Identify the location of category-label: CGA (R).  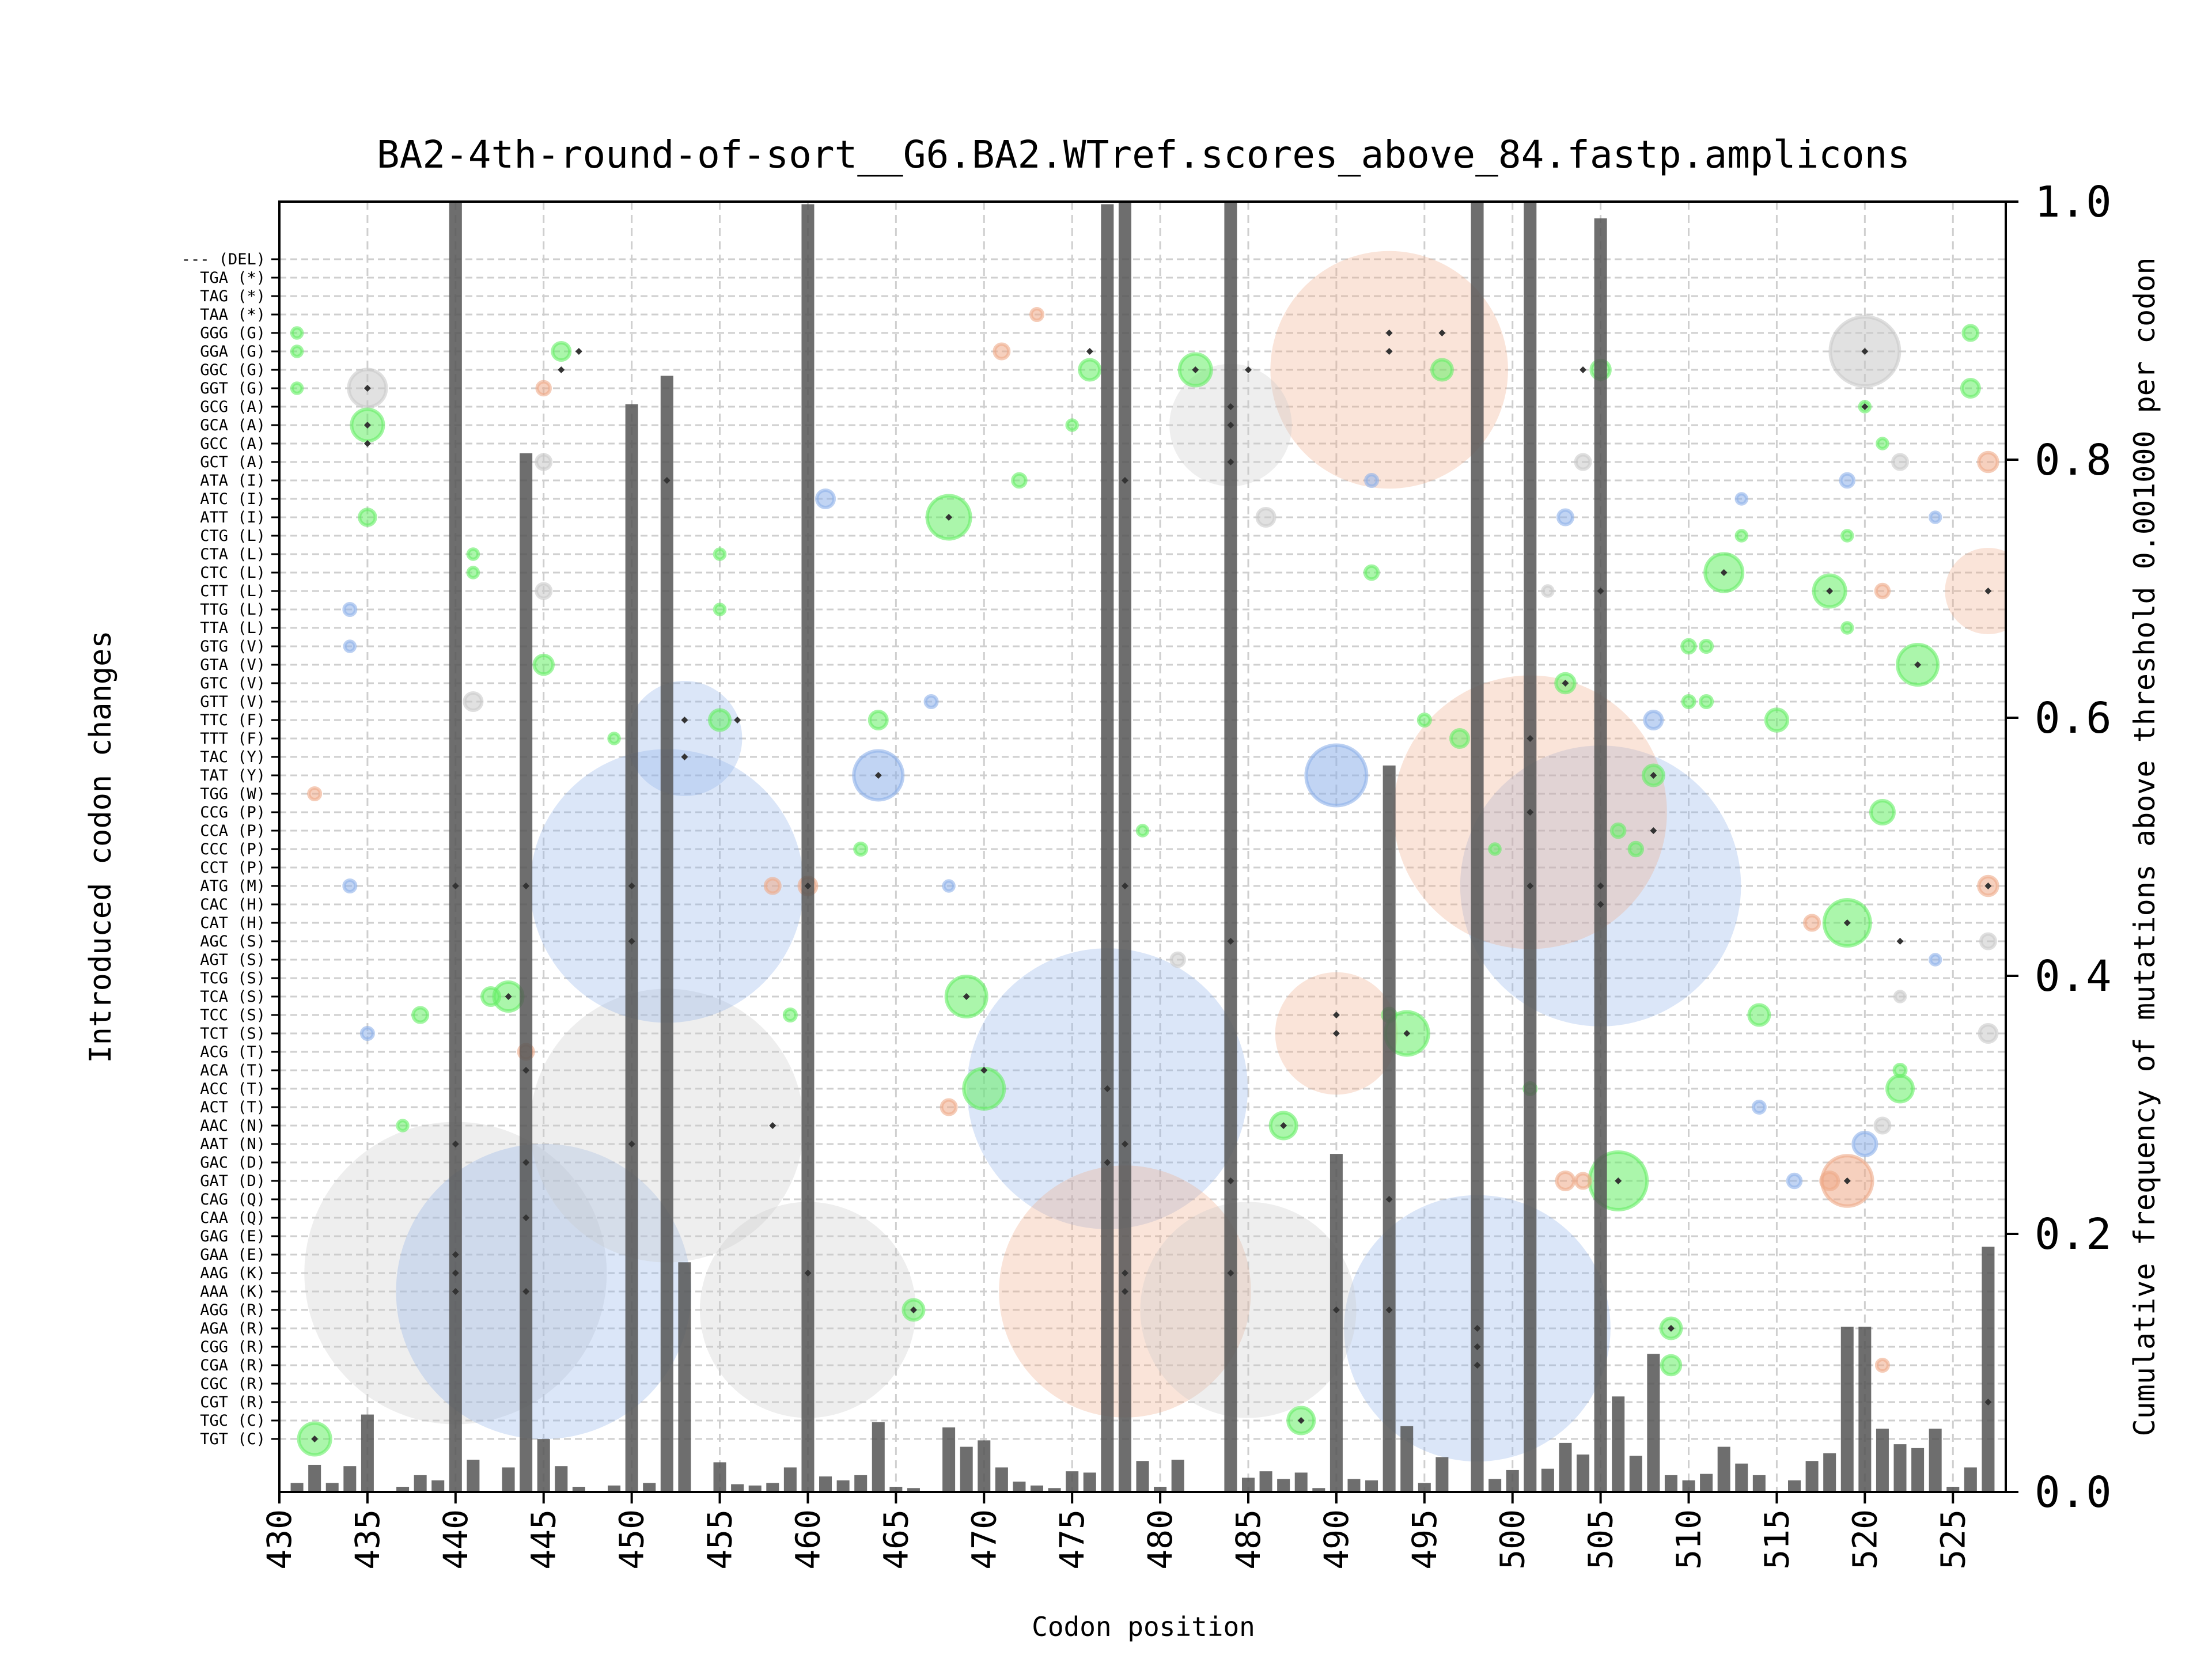
(233, 1365).